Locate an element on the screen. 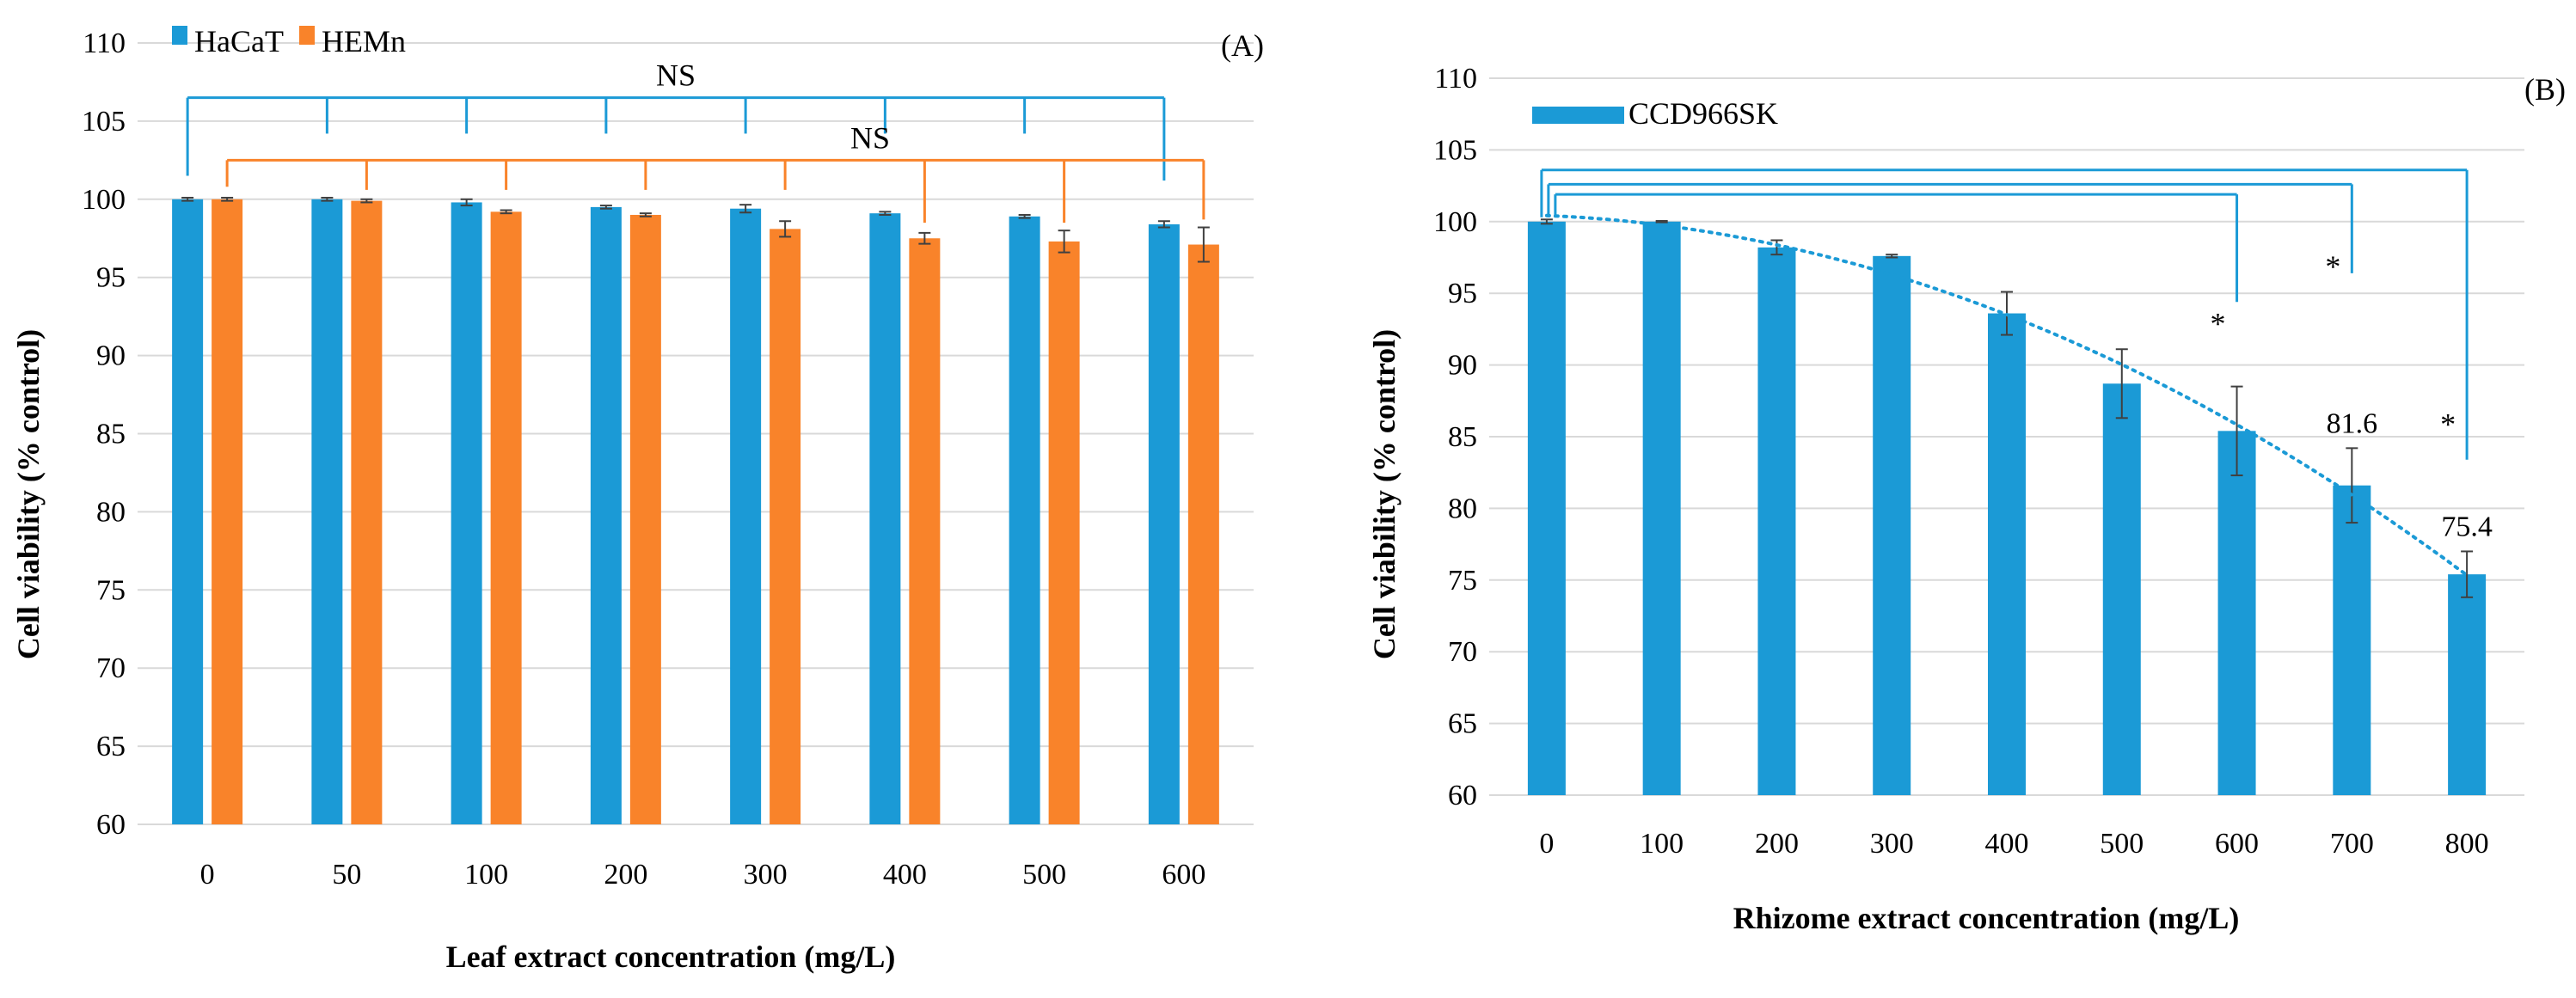 The image size is (2576, 998). significance-bracket-0-700: * is located at coordinates (1950, 233).